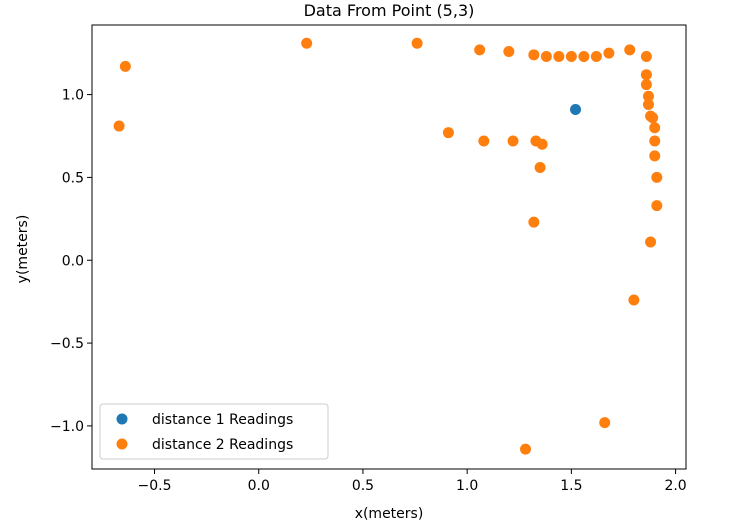  Describe the element at coordinates (412, 481) in the screenshot. I see `x-axis-ticks: −0.5 0.0 0.5 1.0 1.5 2.0` at that location.